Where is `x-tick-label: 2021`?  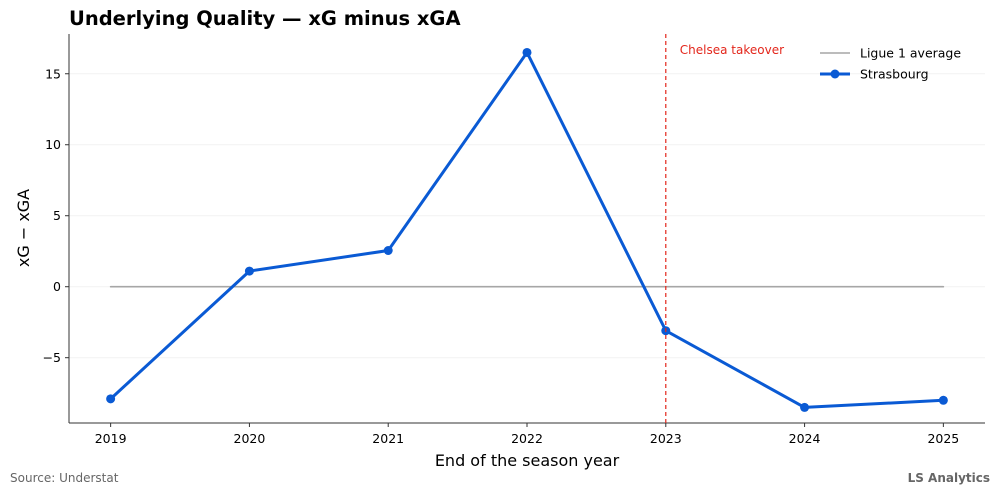
x-tick-label: 2021 is located at coordinates (388, 438).